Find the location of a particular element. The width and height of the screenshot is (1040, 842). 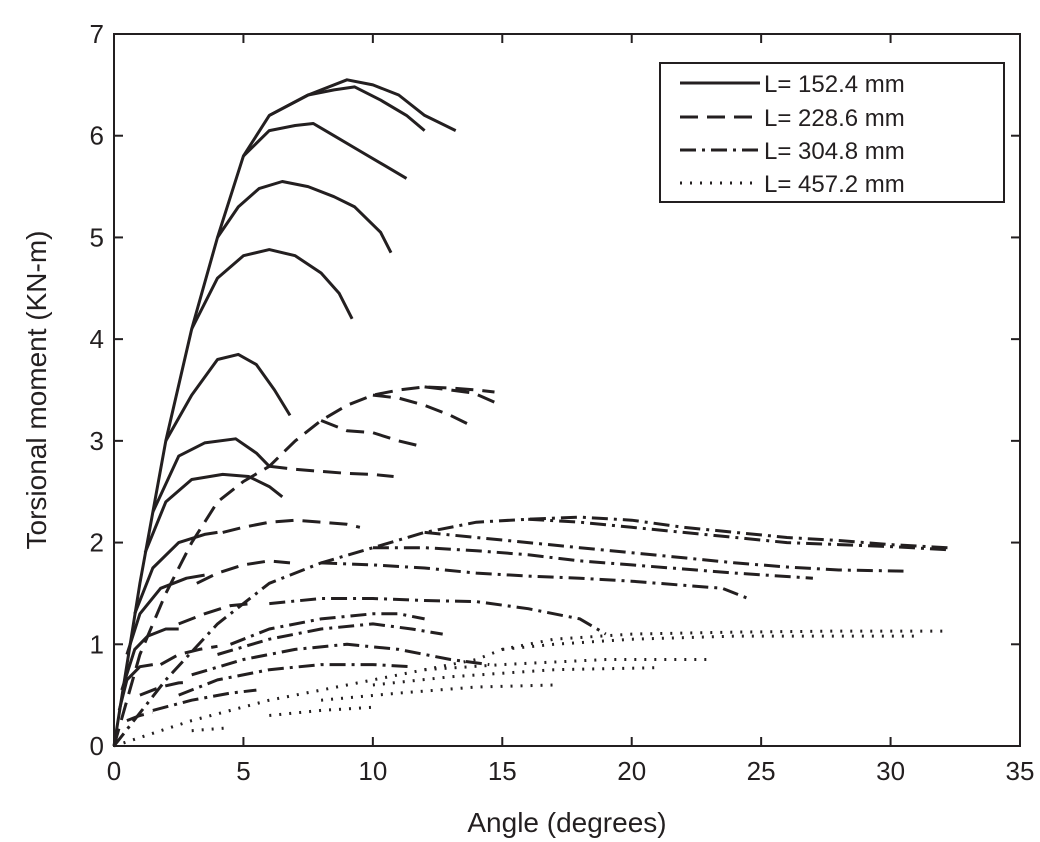

legend-label-0: L= 152.4 mm is located at coordinates (834, 84).